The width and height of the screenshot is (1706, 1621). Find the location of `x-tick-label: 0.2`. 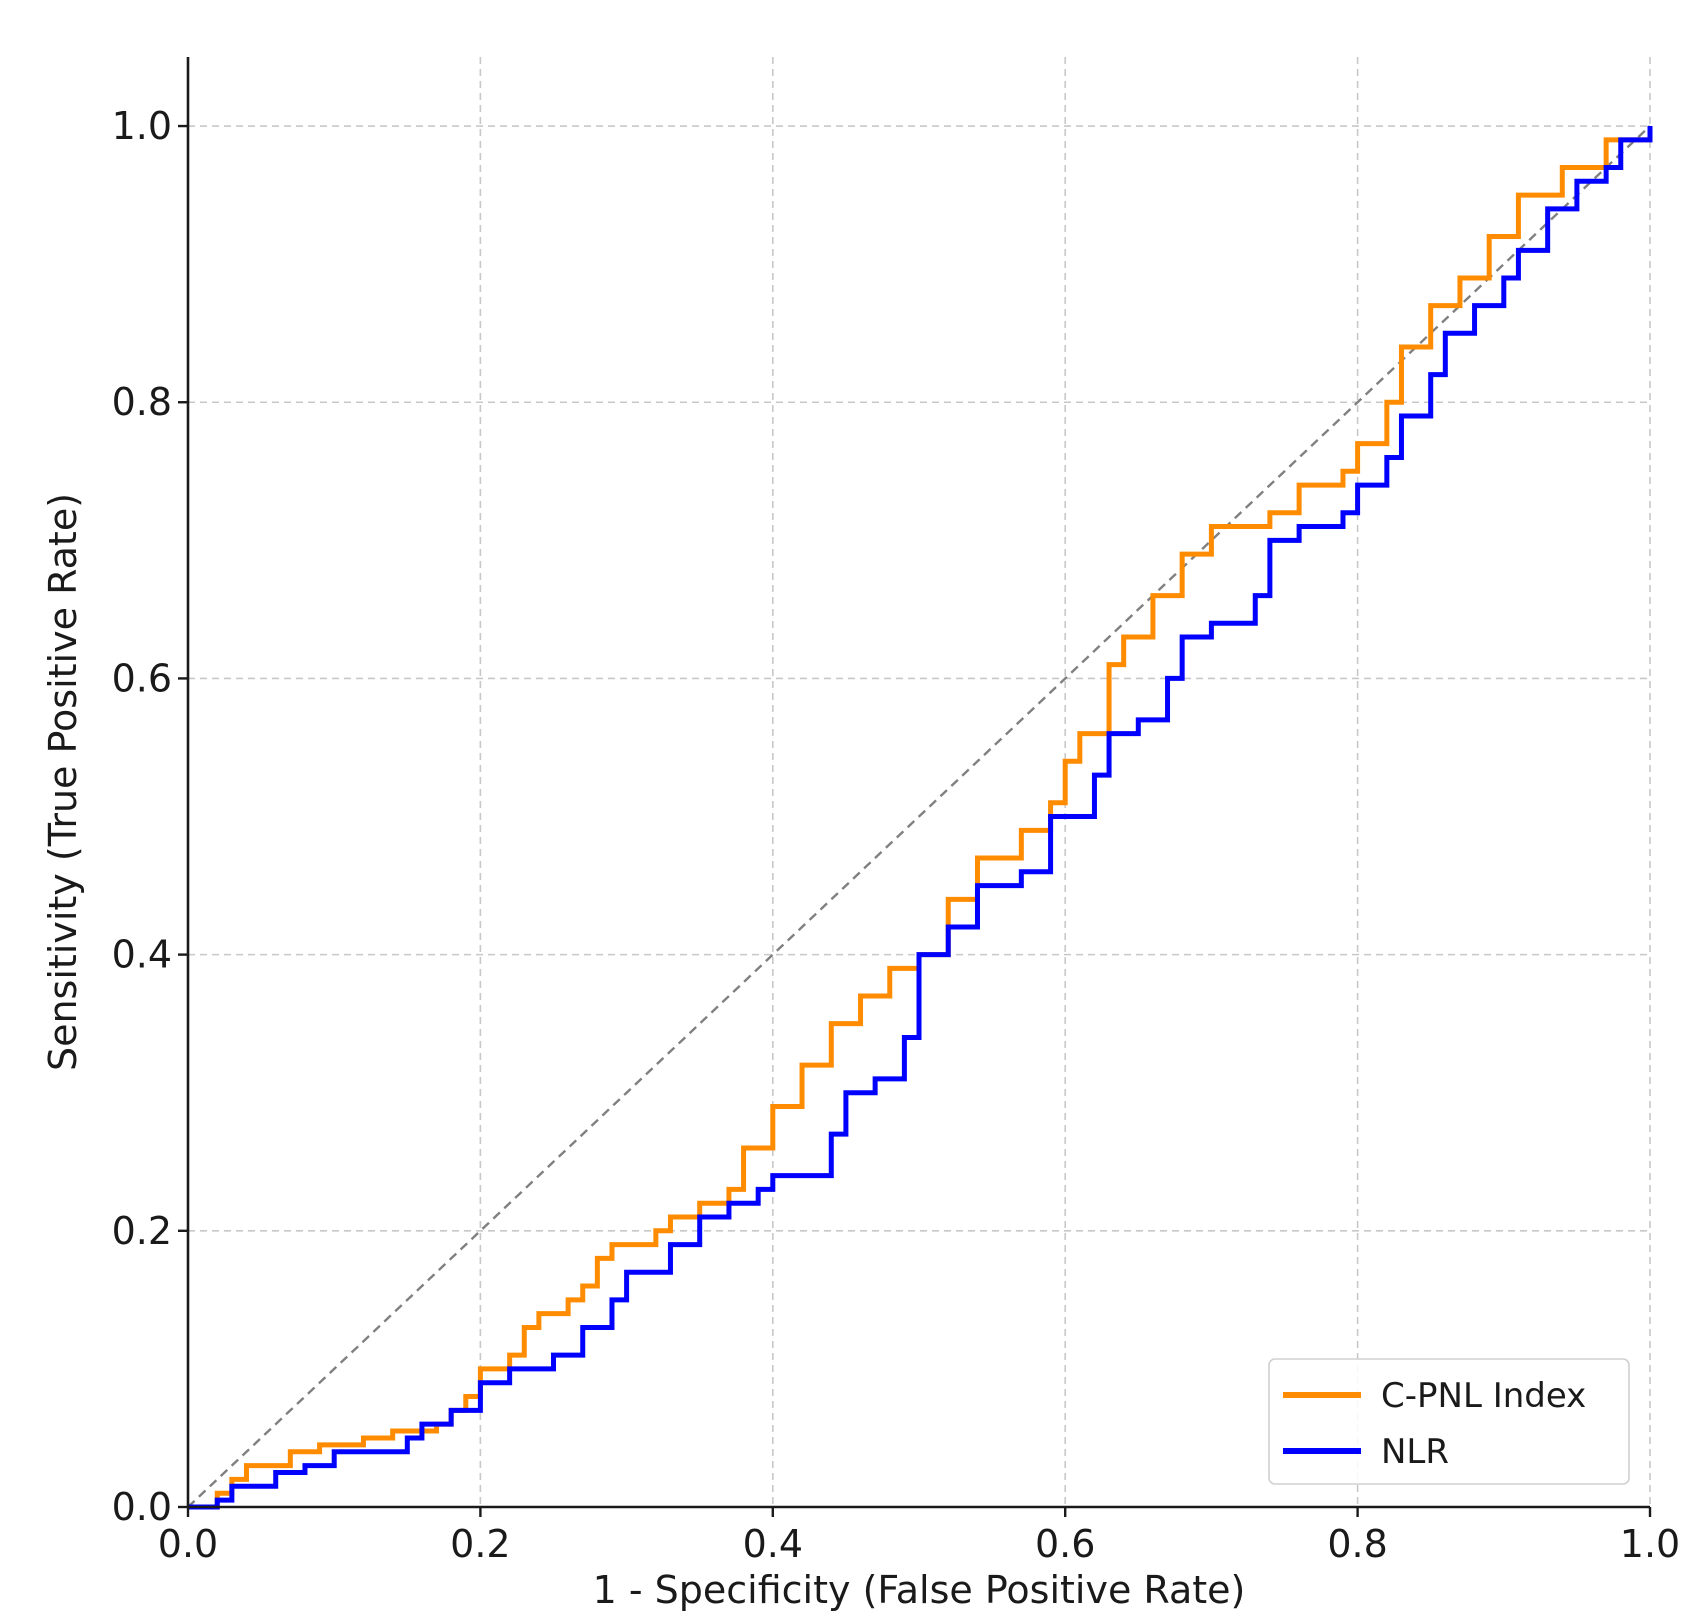

x-tick-label: 0.2 is located at coordinates (480, 1544).